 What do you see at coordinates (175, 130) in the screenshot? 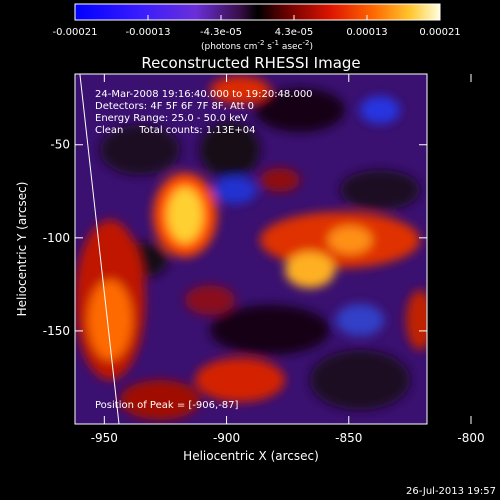
I see `annotation-clean-counts: Clean Total counts: 1.13E+04` at bounding box center [175, 130].